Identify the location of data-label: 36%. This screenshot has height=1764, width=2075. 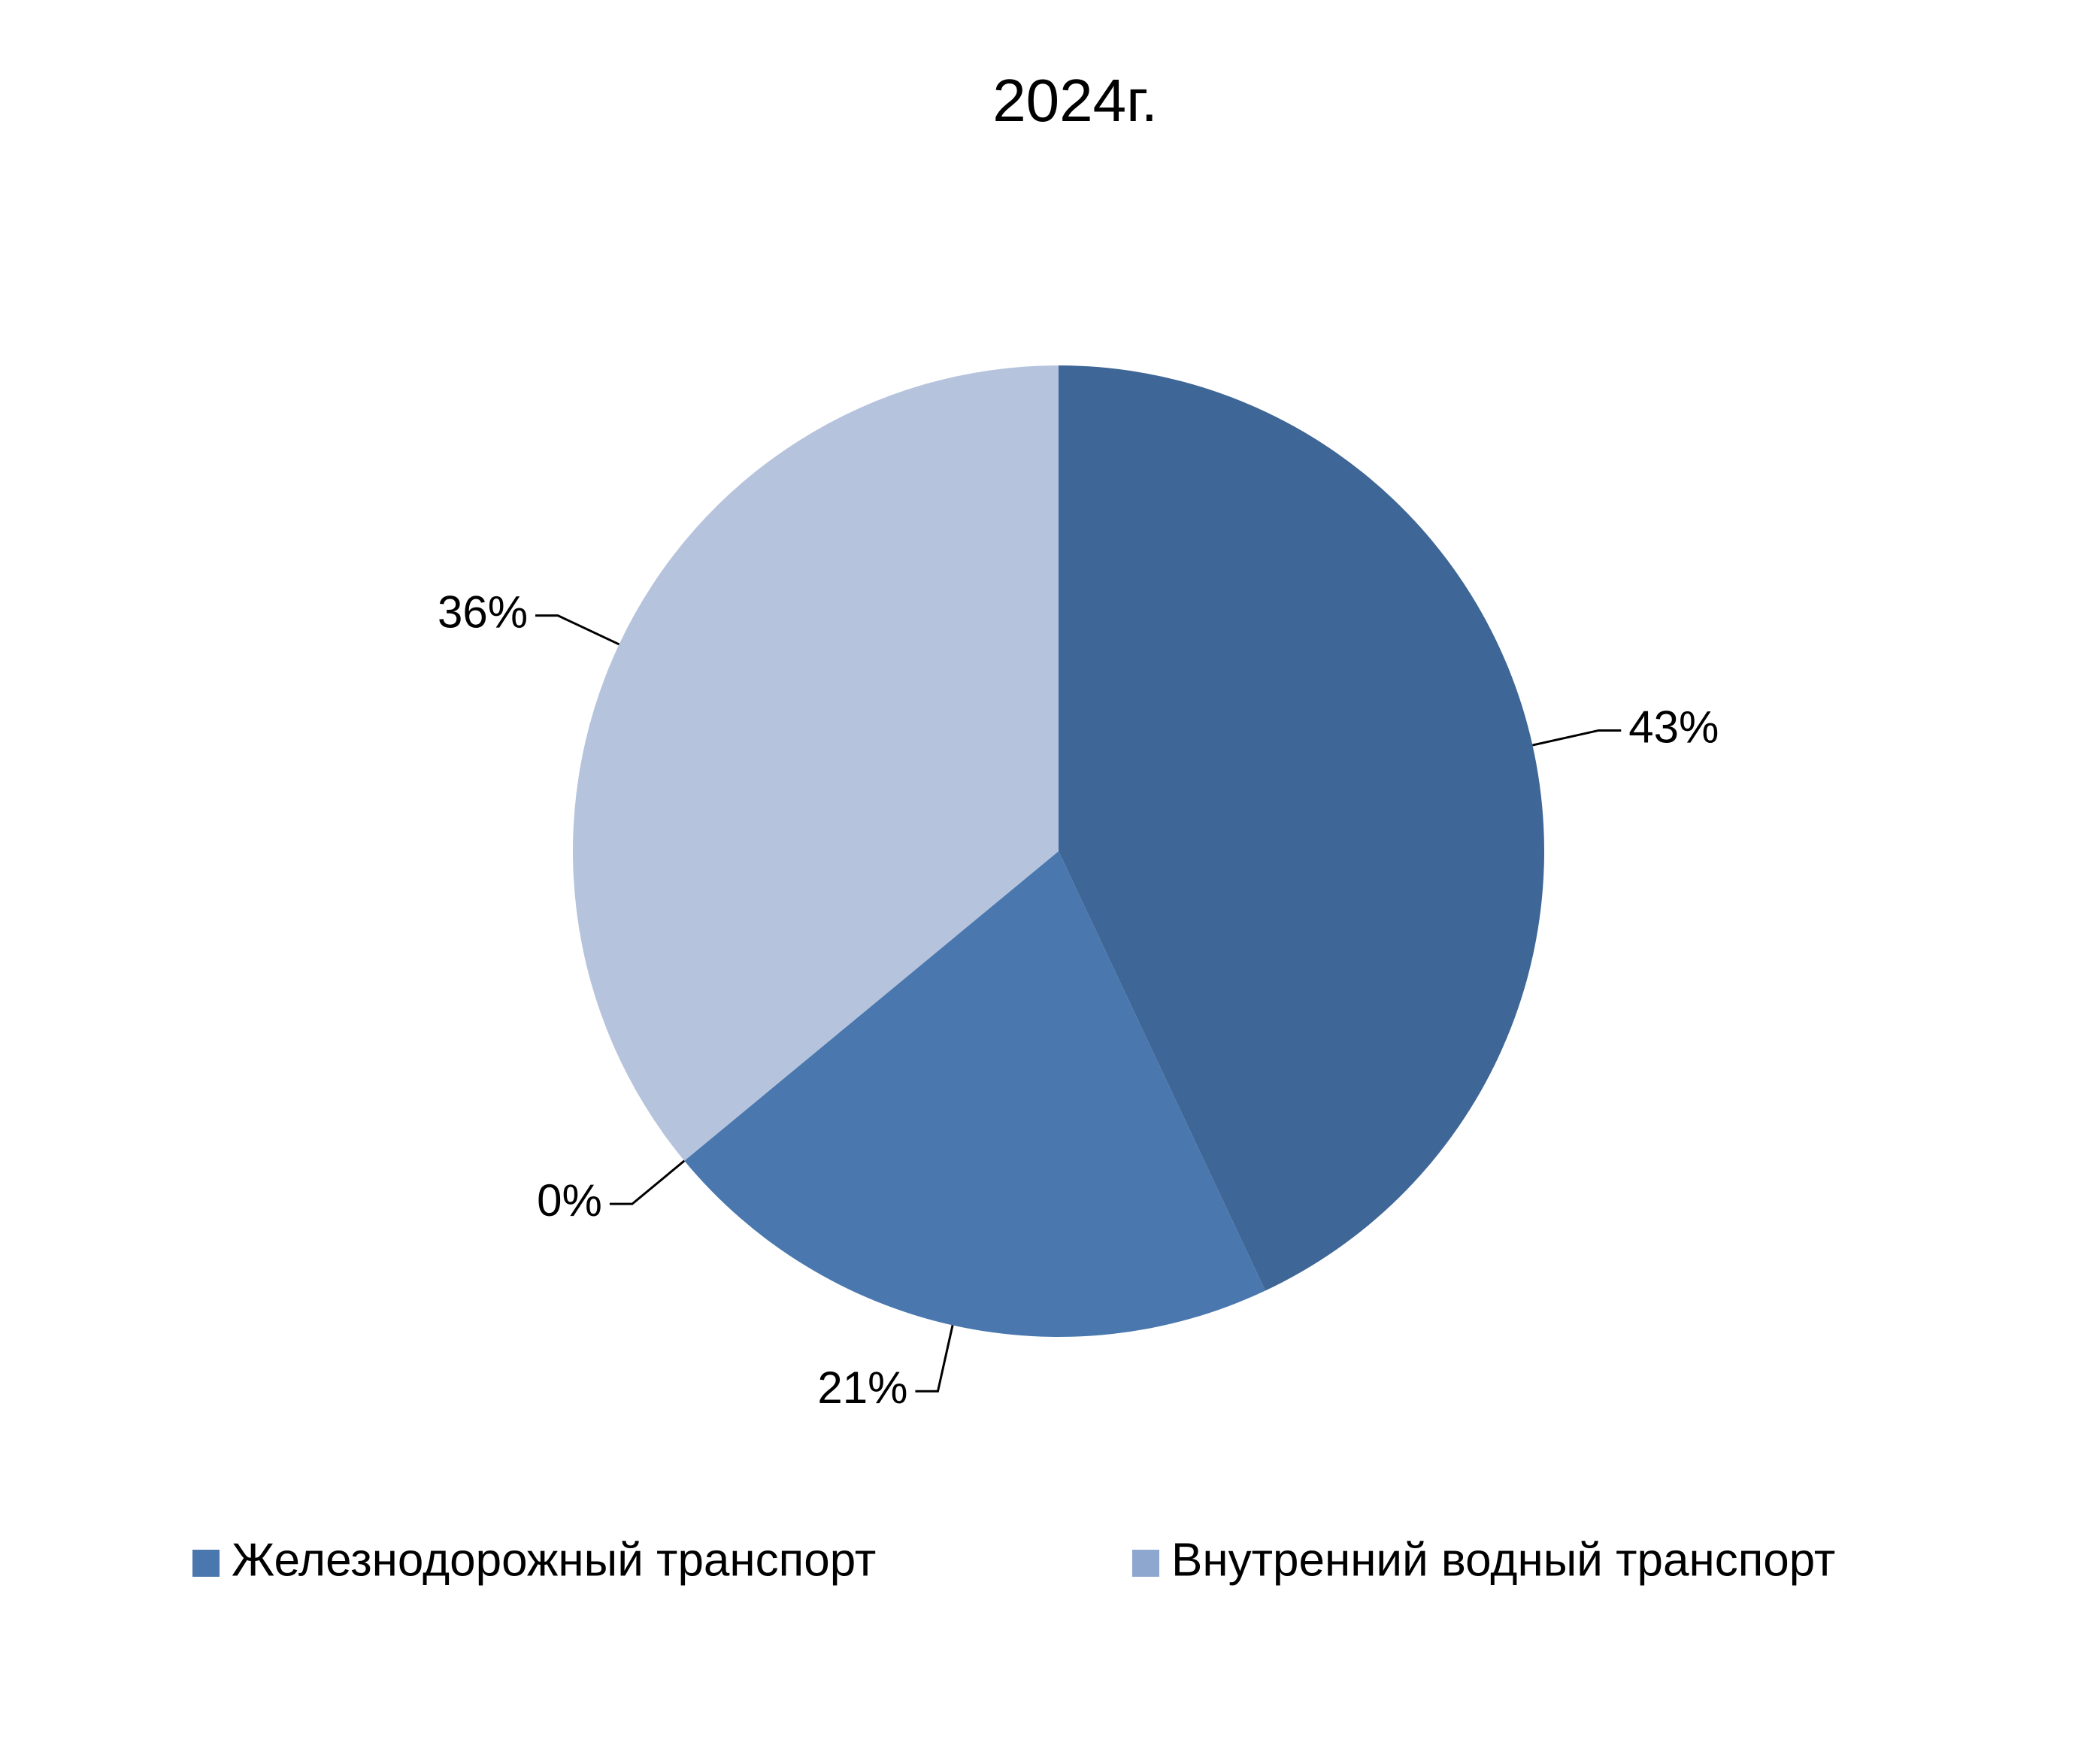
(483, 611).